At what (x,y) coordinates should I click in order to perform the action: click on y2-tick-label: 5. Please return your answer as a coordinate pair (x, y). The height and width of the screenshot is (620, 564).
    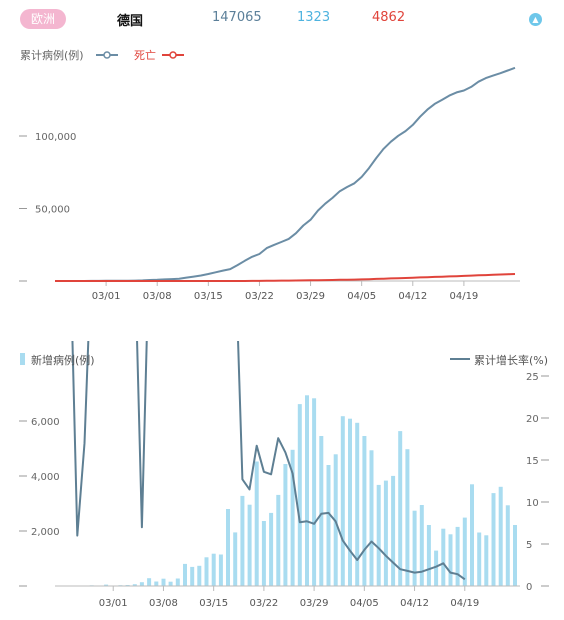
    Looking at the image, I should click on (529, 545).